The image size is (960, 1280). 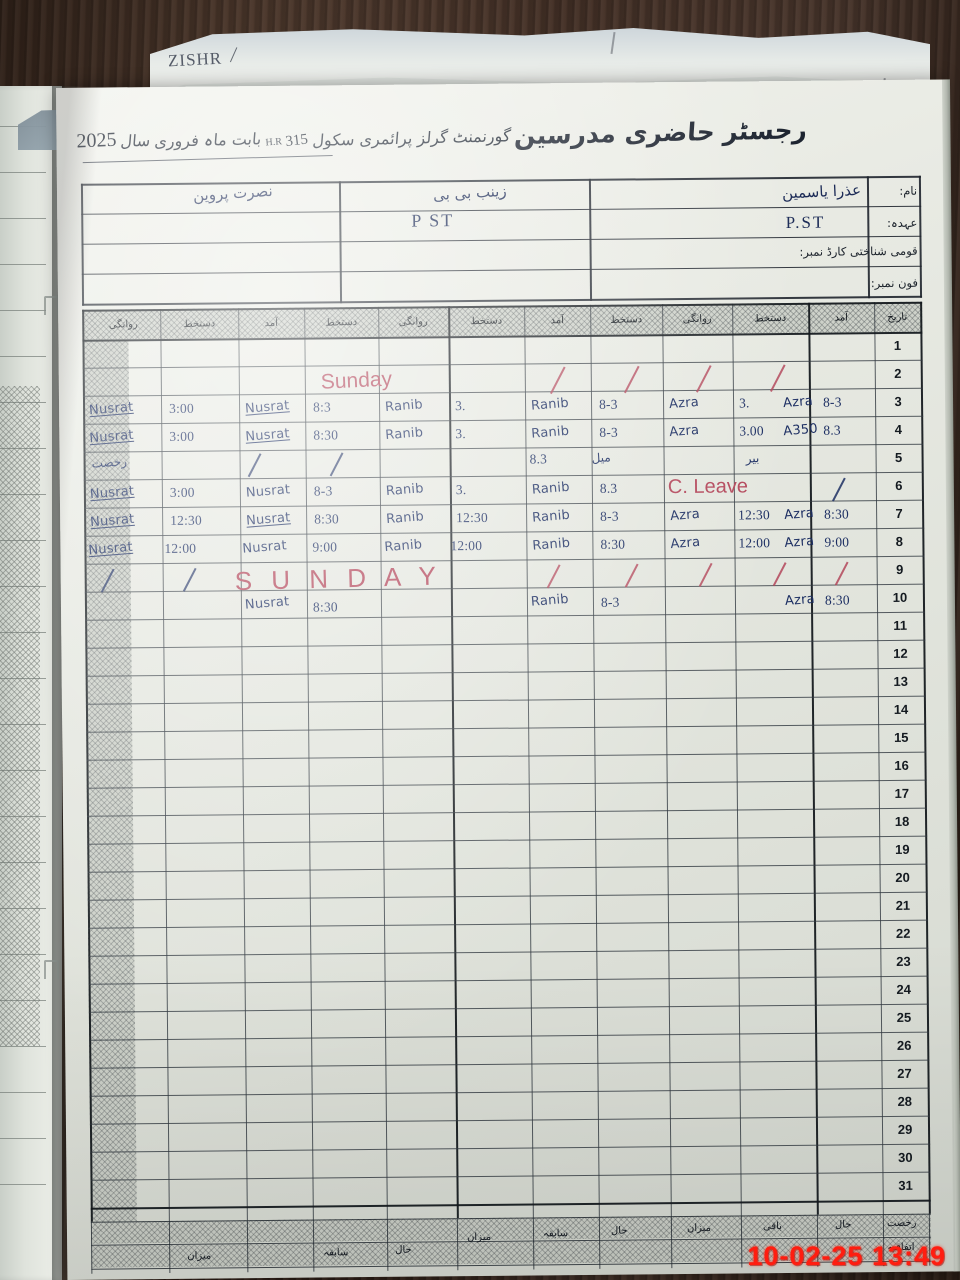 I want to click on summary-cell: میزان, so click(x=199, y=1256).